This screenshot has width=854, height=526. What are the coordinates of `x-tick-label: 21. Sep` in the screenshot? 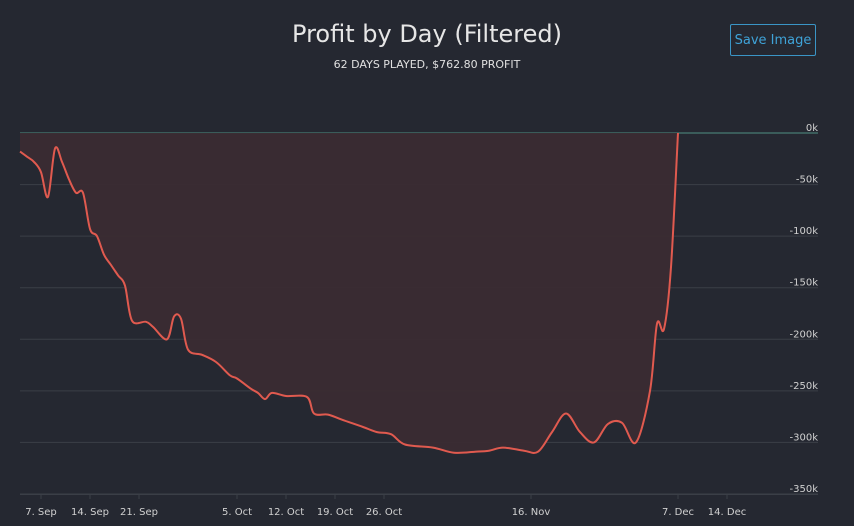 It's located at (139, 512).